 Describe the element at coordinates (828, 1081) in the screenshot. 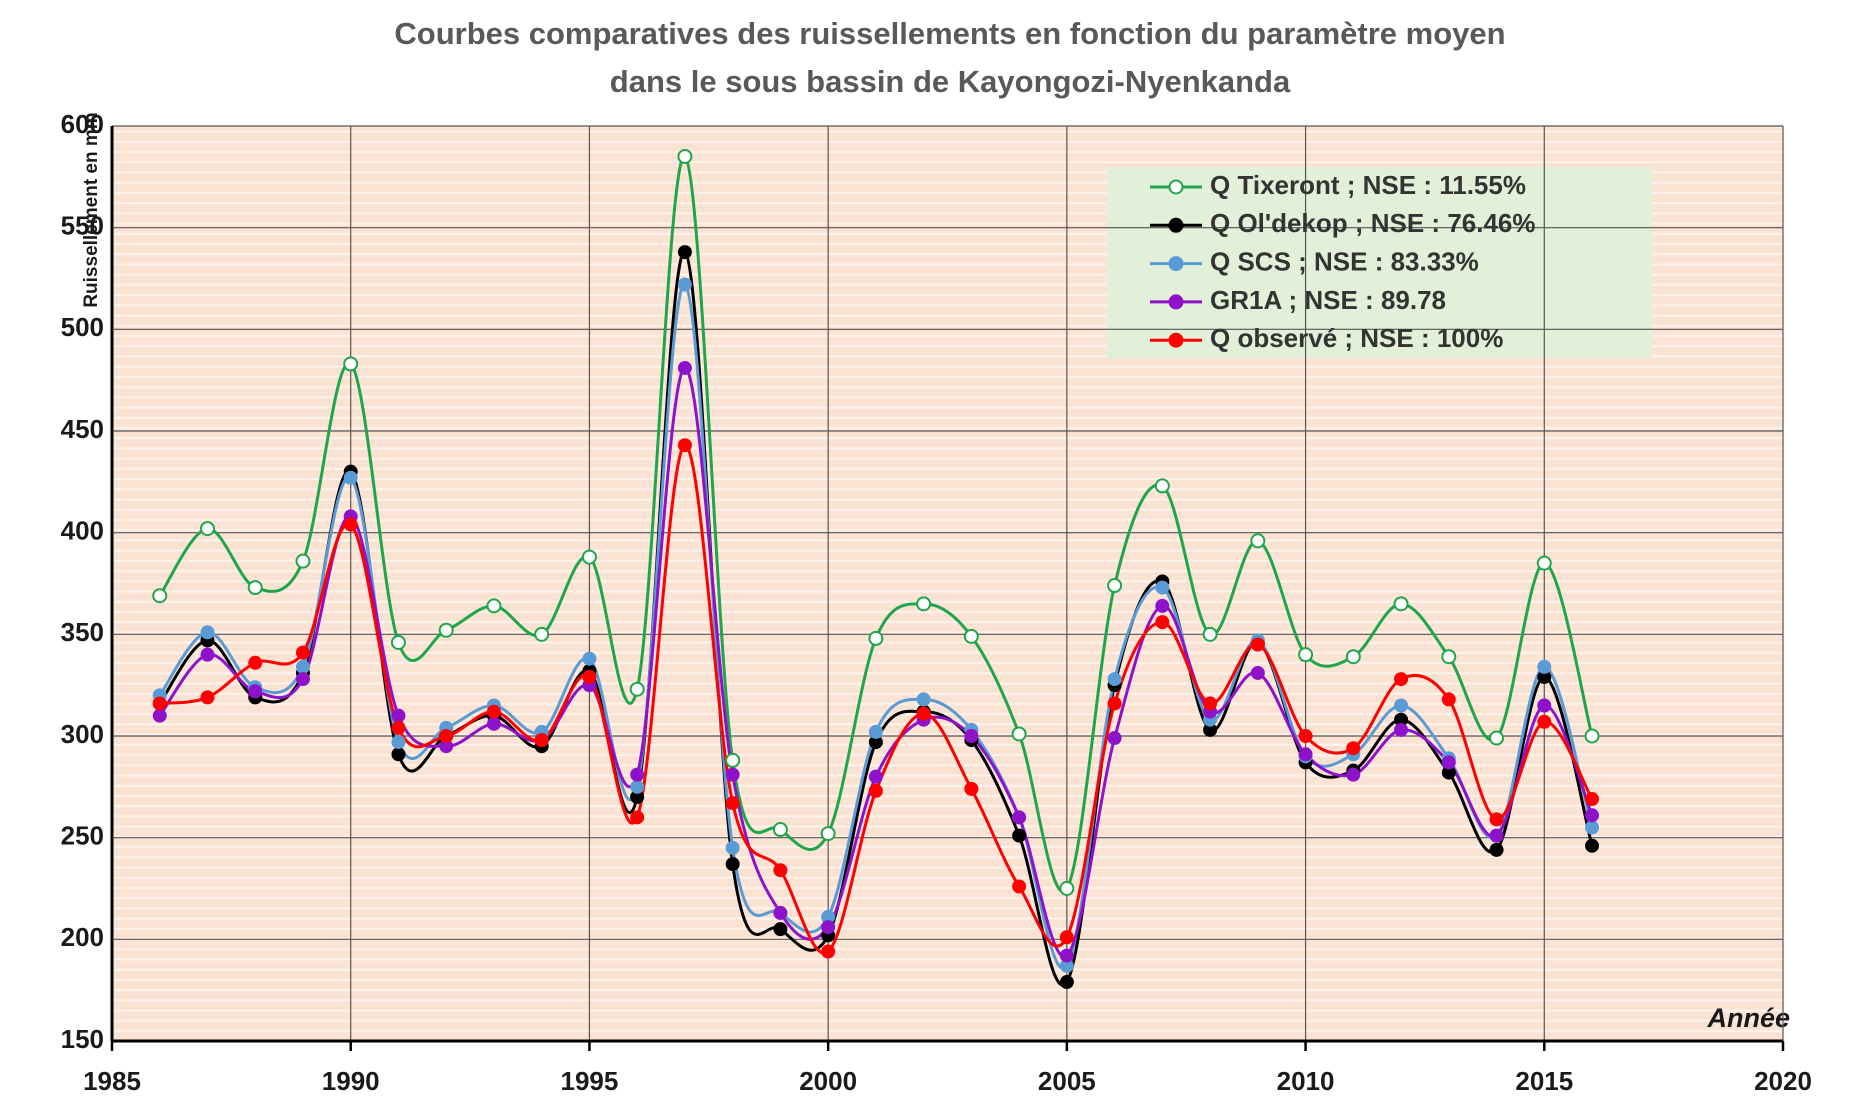

I see `x-tick-label: 2000` at that location.